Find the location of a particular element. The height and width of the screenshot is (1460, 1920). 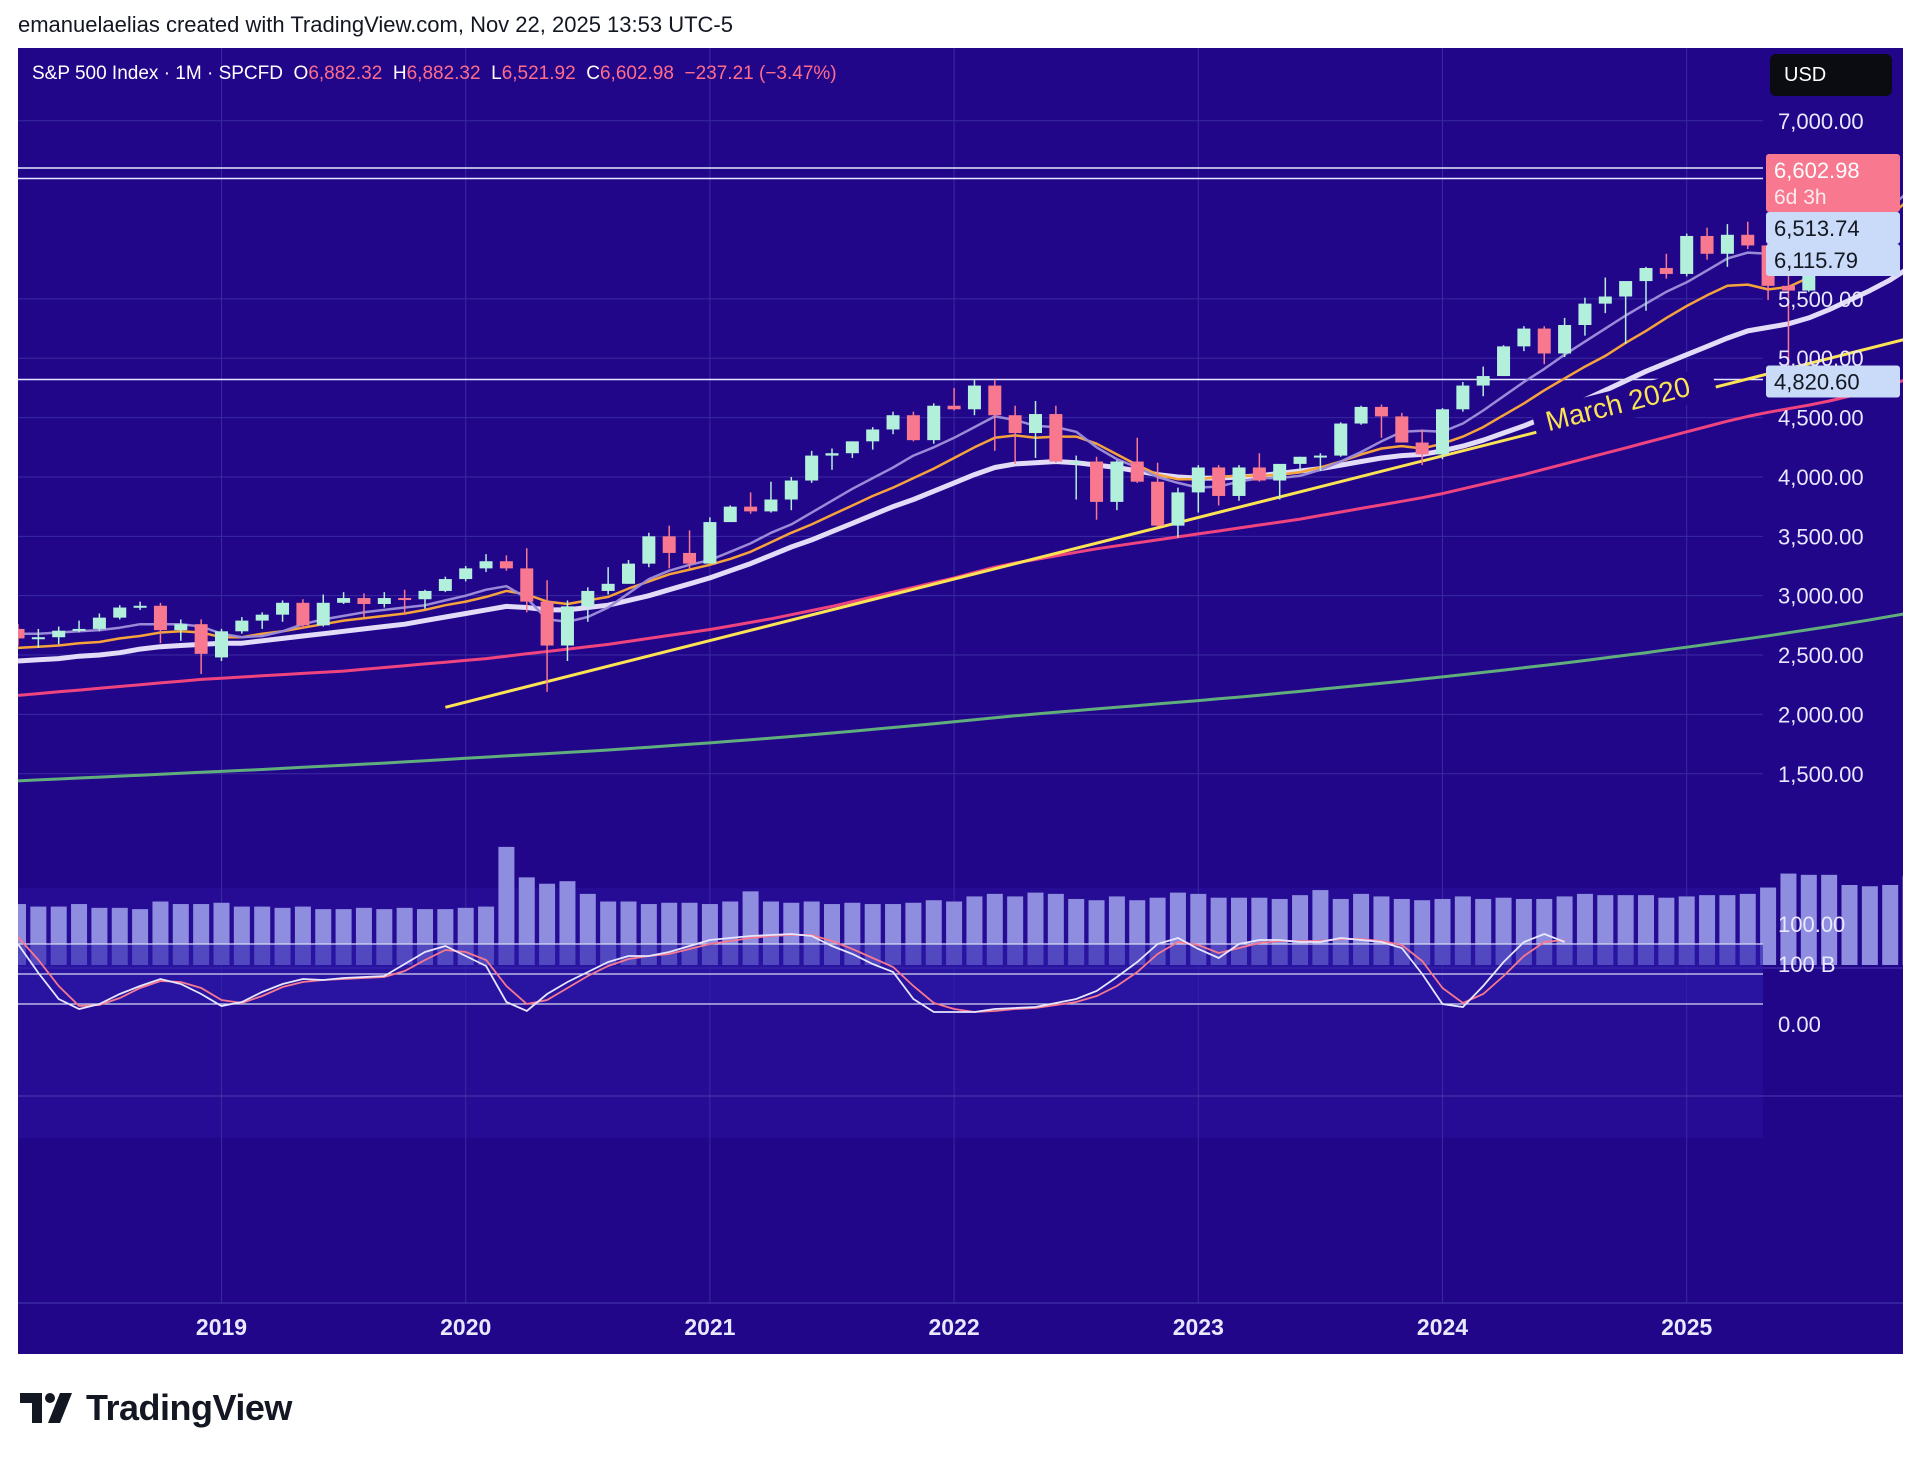

legend-close-value: 6,602.98 is located at coordinates (636, 73).